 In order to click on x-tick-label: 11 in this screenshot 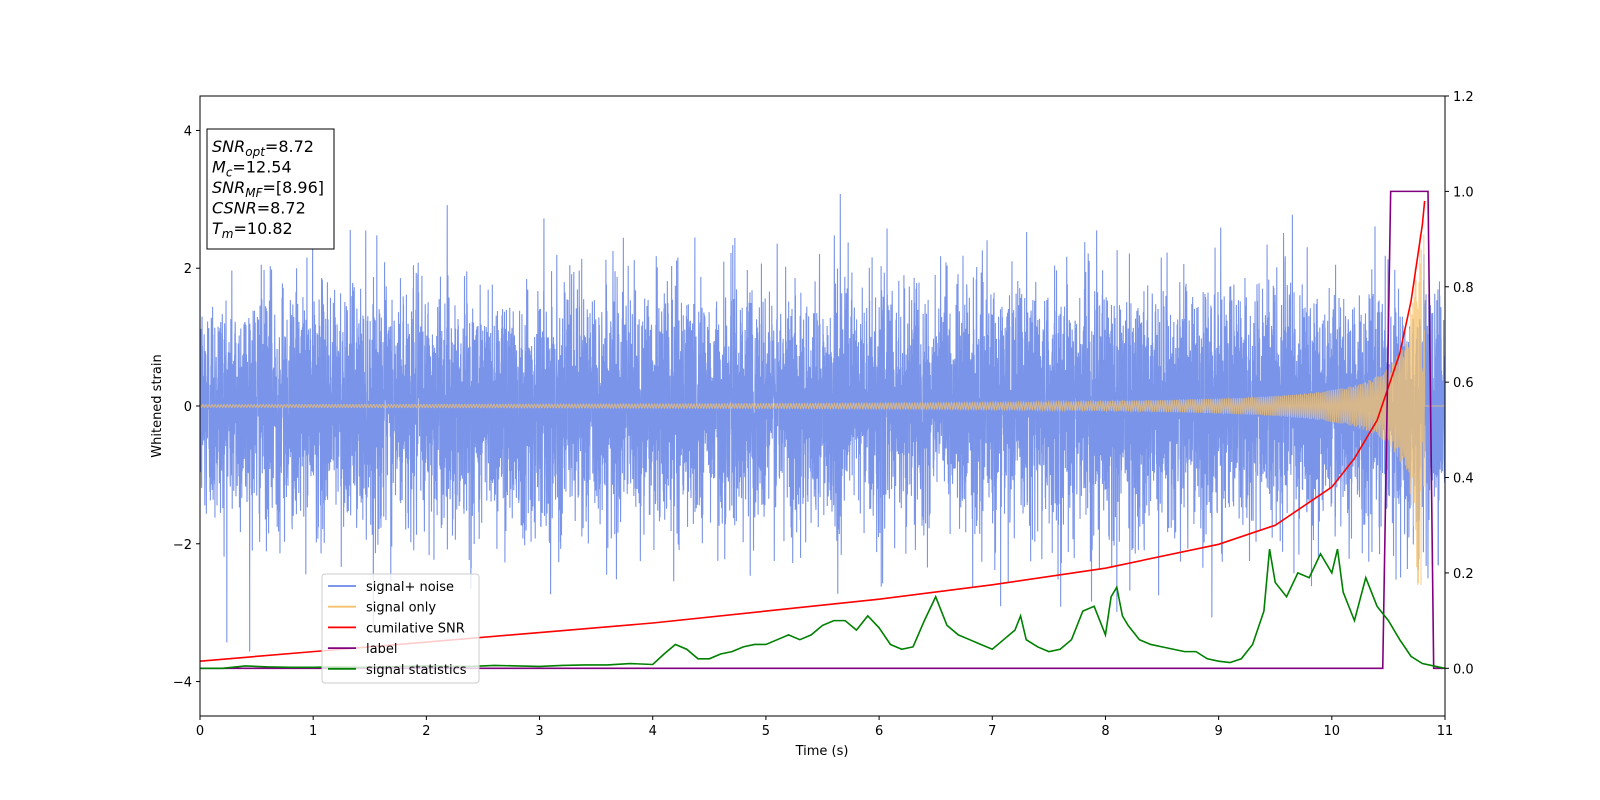, I will do `click(1445, 731)`.